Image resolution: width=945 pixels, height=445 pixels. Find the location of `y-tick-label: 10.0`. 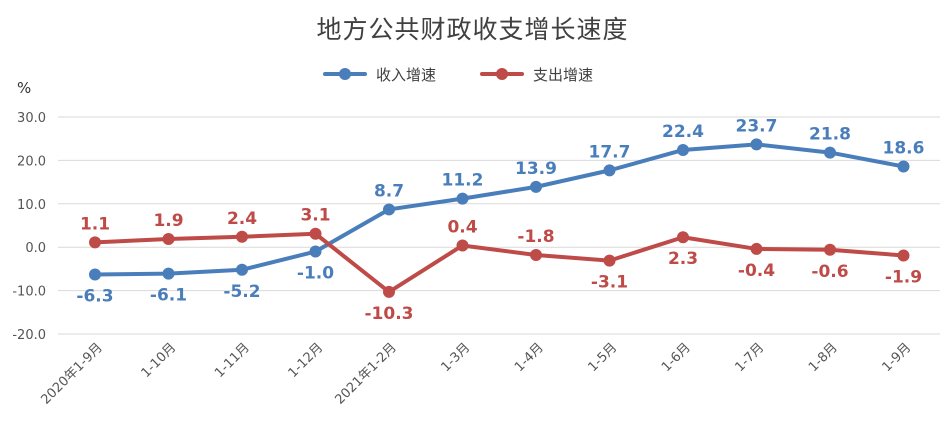

y-tick-label: 10.0 is located at coordinates (31, 205).